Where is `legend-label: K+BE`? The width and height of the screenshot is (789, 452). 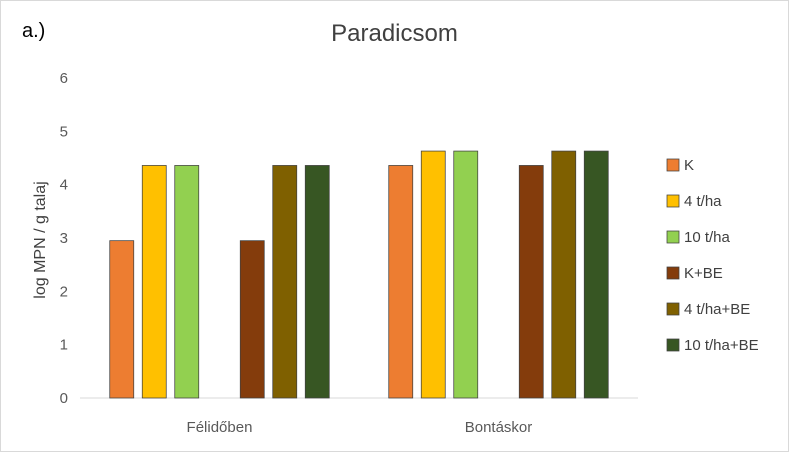 legend-label: K+BE is located at coordinates (703, 273).